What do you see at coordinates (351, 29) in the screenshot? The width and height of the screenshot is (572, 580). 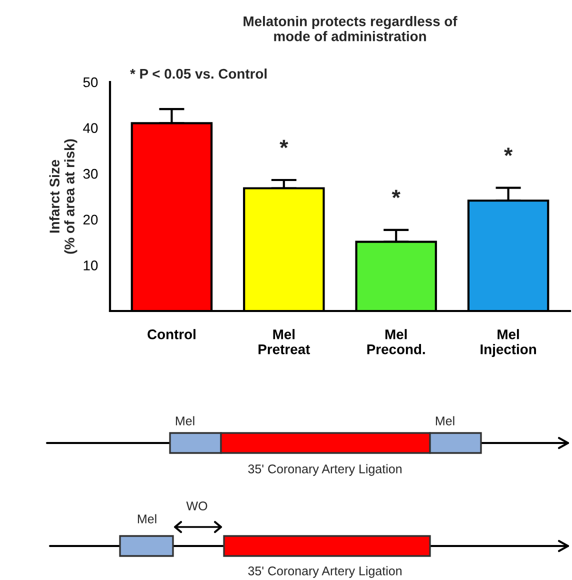 I see `chart-title: Melatonin protects regardless of mode of administration` at bounding box center [351, 29].